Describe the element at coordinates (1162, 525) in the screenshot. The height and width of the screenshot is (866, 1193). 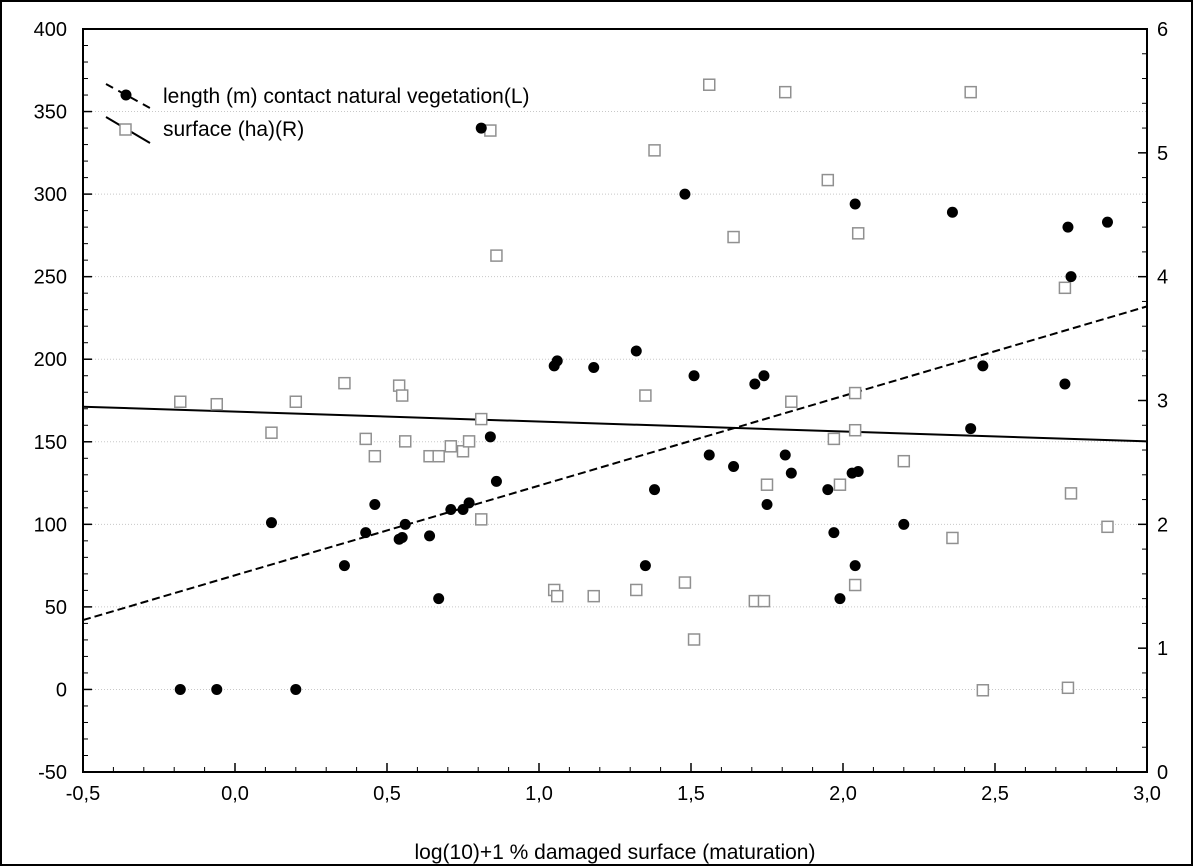
I see `y-right-tick-label: 2` at that location.